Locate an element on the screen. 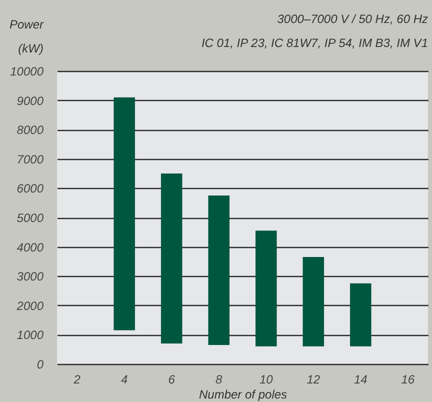 The height and width of the screenshot is (402, 432). chart-title: 3000–7000 V / 50 Hz, 60 Hz is located at coordinates (352, 19).